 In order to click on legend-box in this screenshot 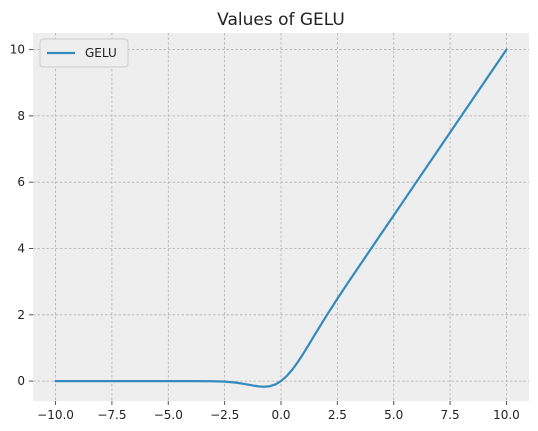, I will do `click(84, 53)`.